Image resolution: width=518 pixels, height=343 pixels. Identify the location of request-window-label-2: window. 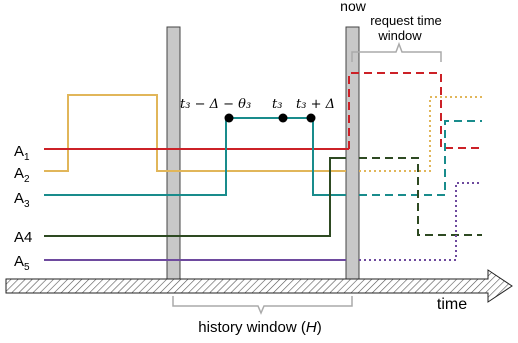
(399, 35).